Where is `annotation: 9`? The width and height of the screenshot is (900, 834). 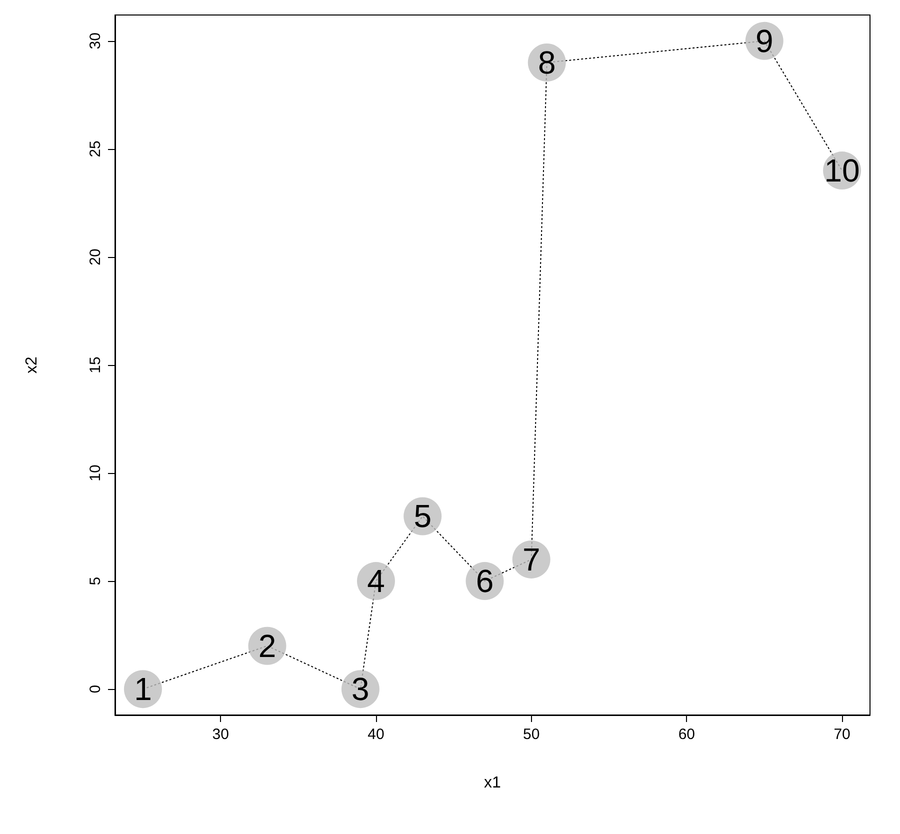
annotation: 9 is located at coordinates (764, 40).